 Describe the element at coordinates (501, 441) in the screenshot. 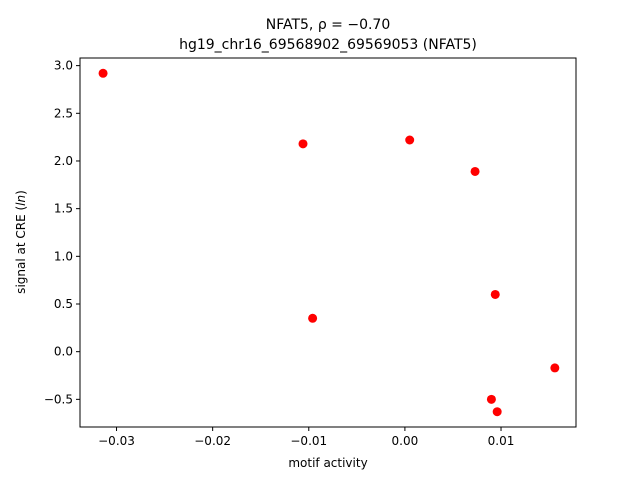

I see `x-tick-label: 0.01` at that location.